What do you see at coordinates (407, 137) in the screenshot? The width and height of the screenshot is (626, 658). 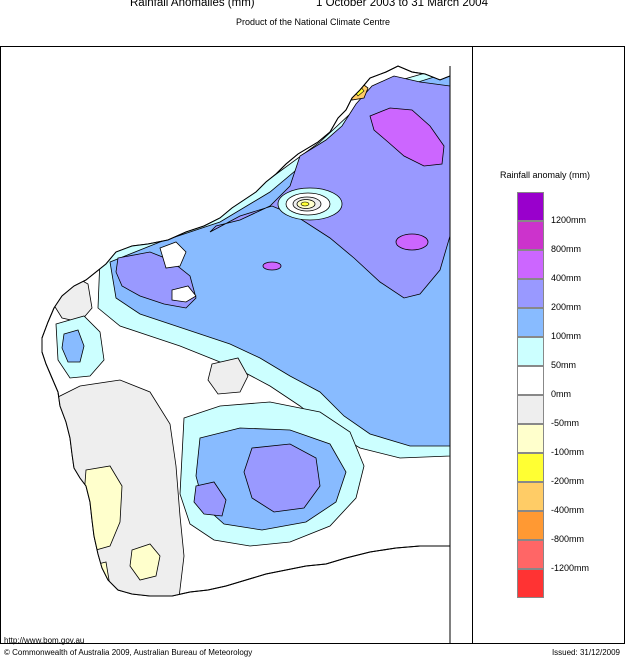 I see `zone-400-800-kimberley` at bounding box center [407, 137].